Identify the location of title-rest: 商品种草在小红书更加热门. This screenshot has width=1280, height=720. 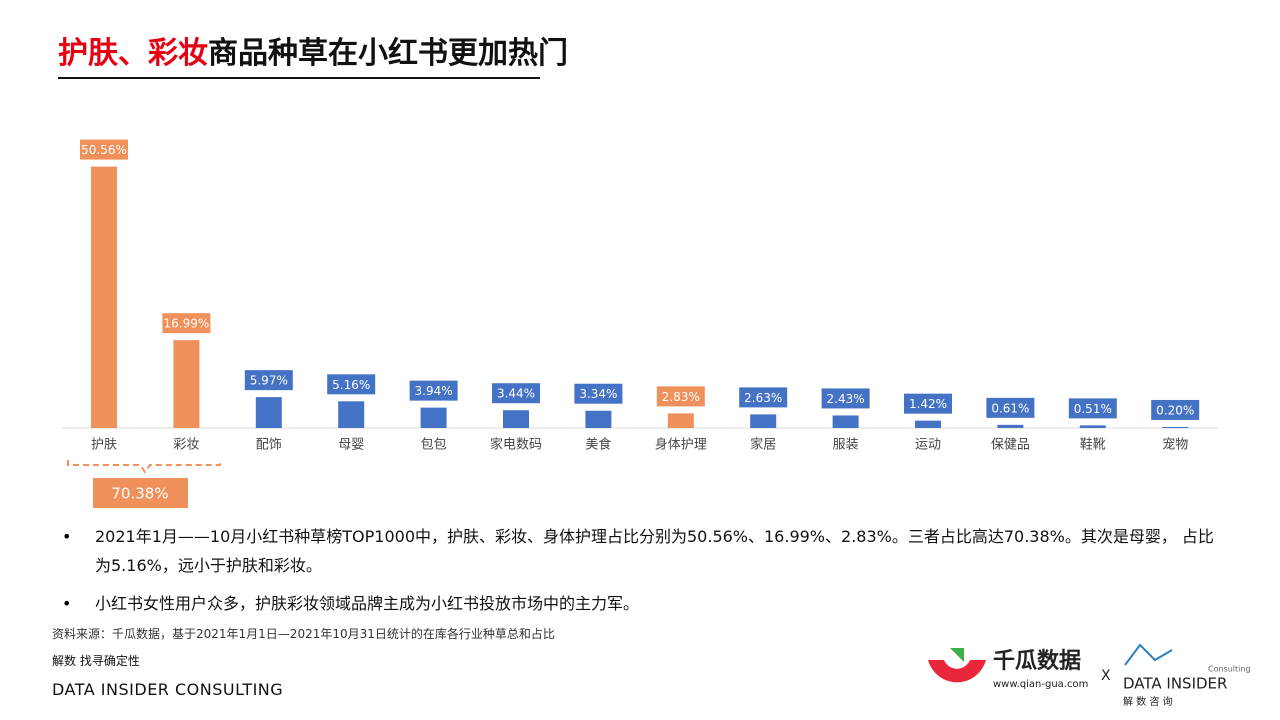
(388, 53).